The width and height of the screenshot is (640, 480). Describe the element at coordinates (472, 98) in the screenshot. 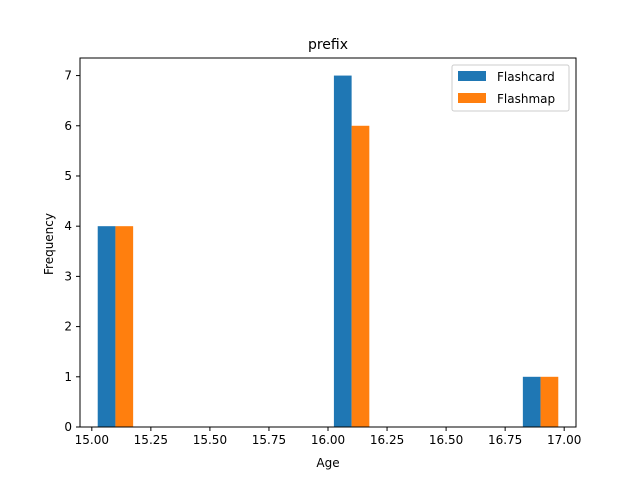

I see `legend-swatch-flashmap` at that location.